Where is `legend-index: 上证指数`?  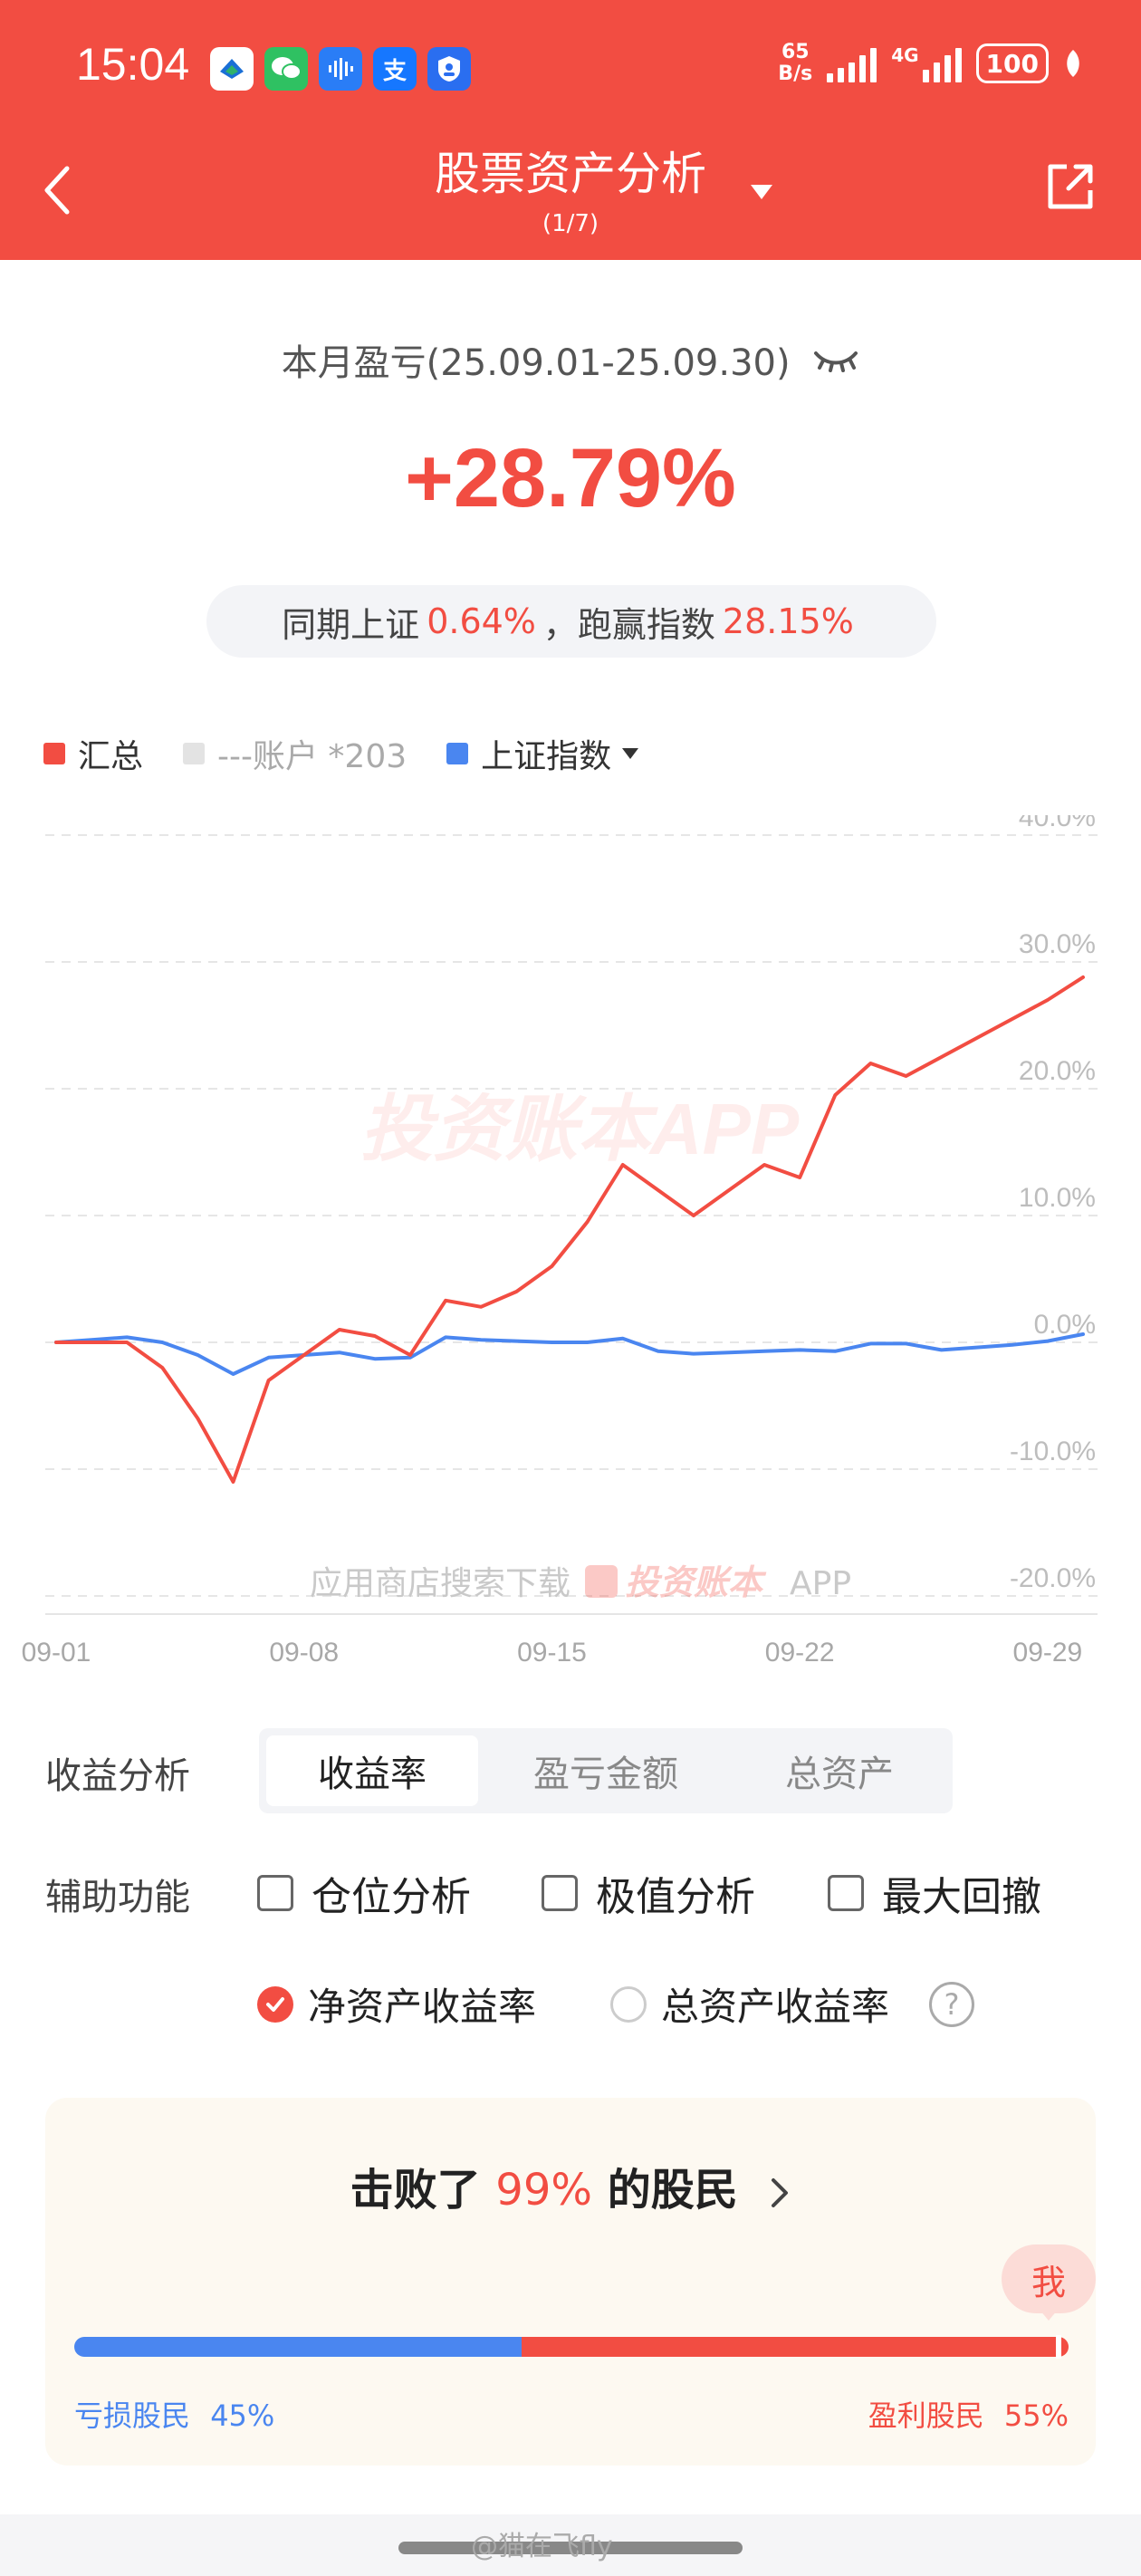
legend-index: 上证指数 is located at coordinates (543, 753).